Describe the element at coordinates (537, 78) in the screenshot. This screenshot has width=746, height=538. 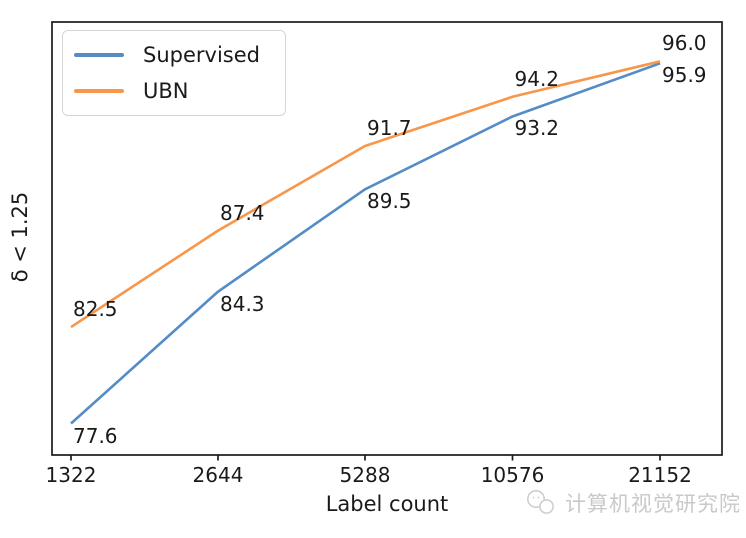
I see `point-label-ubn: 94.2` at that location.